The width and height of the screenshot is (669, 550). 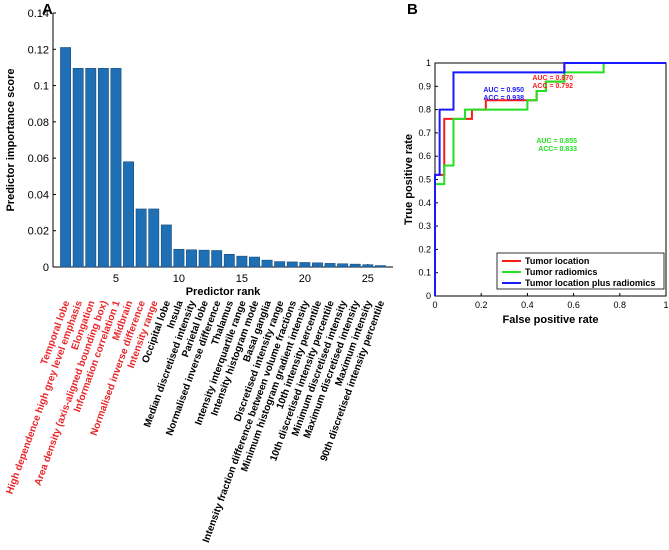 What do you see at coordinates (557, 149) in the screenshot?
I see `auc-annotation: ACC= 0.833` at bounding box center [557, 149].